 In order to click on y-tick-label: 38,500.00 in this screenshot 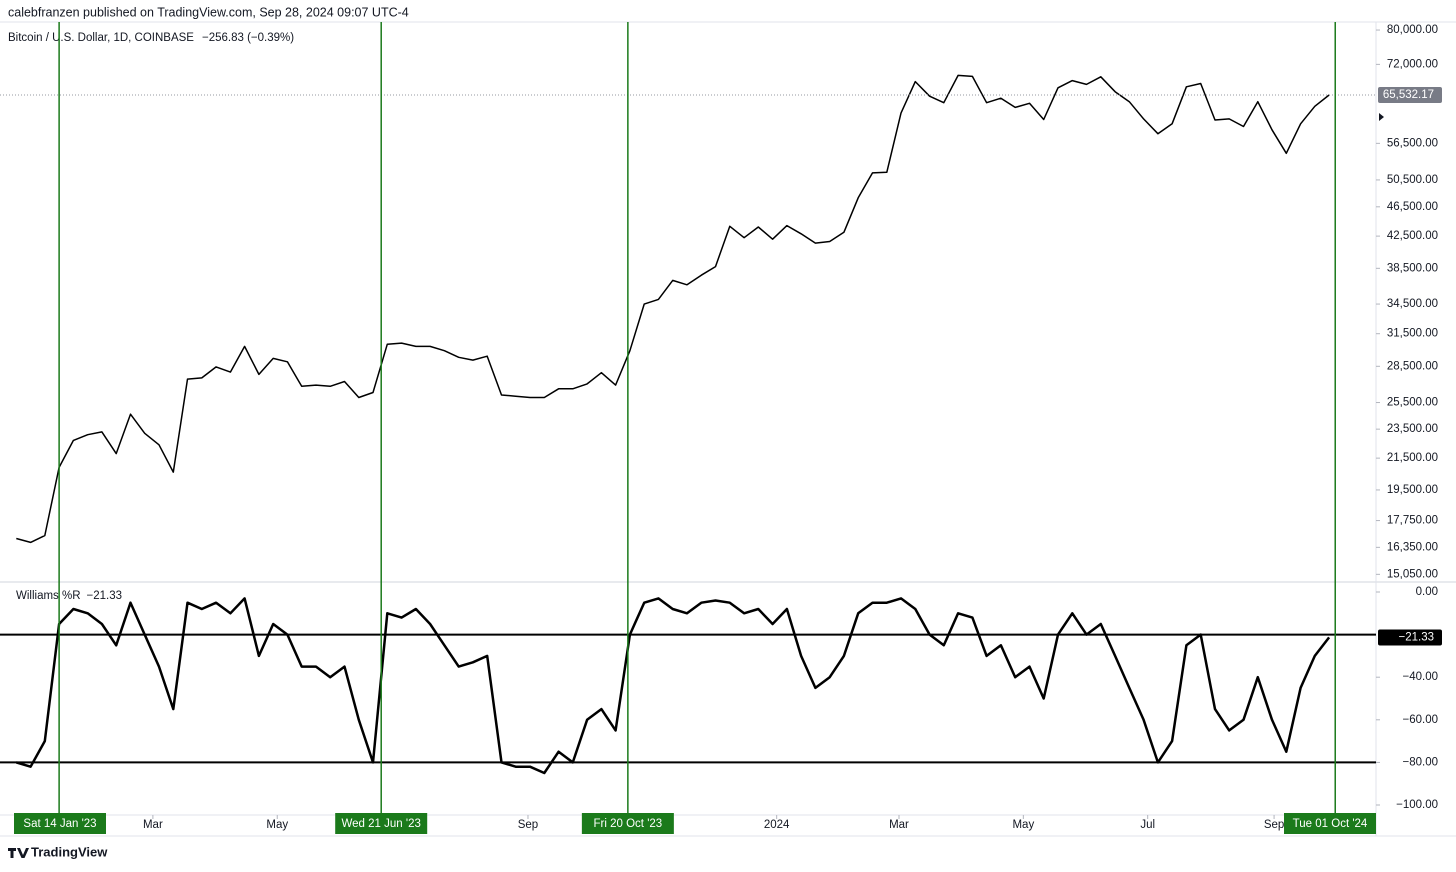, I will do `click(1412, 268)`.